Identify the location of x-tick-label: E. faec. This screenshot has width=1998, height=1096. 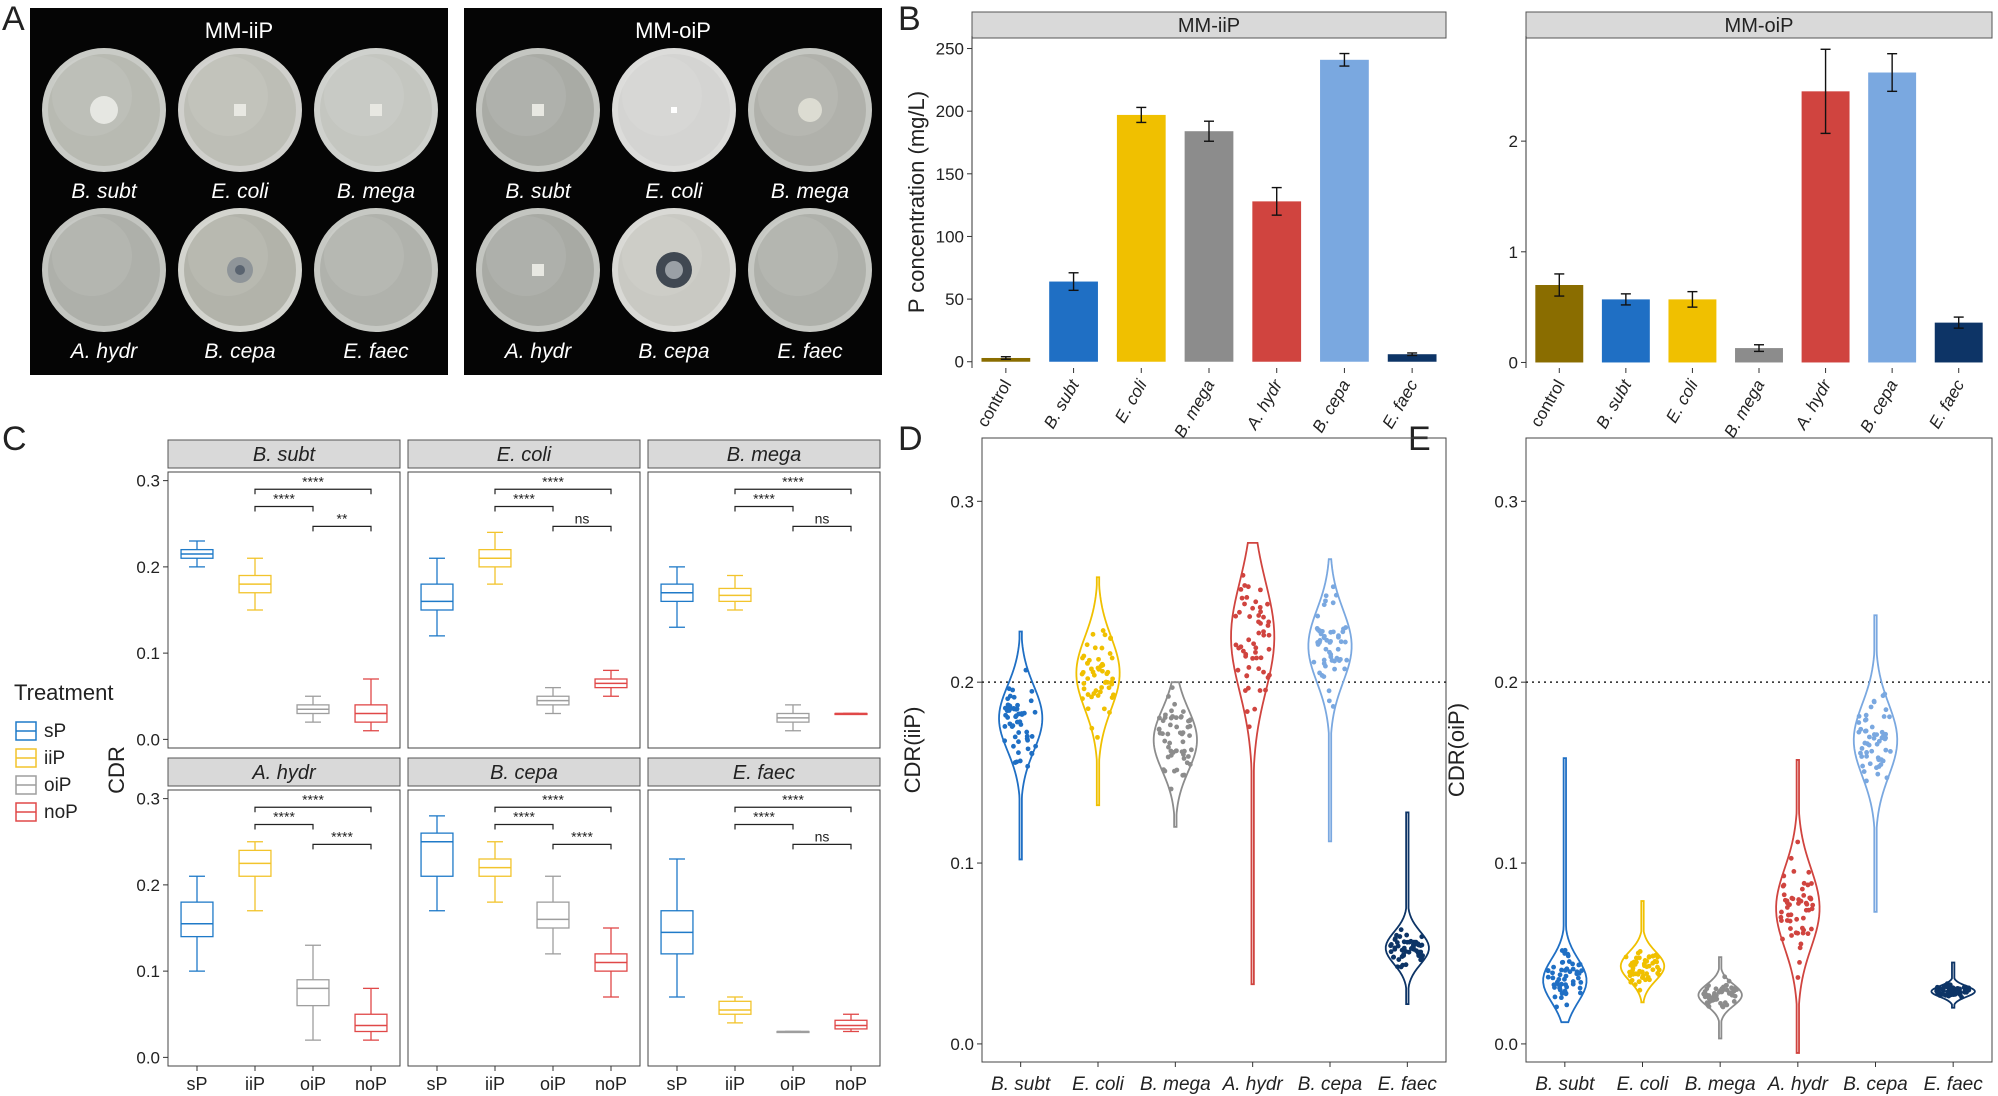
(1946, 404).